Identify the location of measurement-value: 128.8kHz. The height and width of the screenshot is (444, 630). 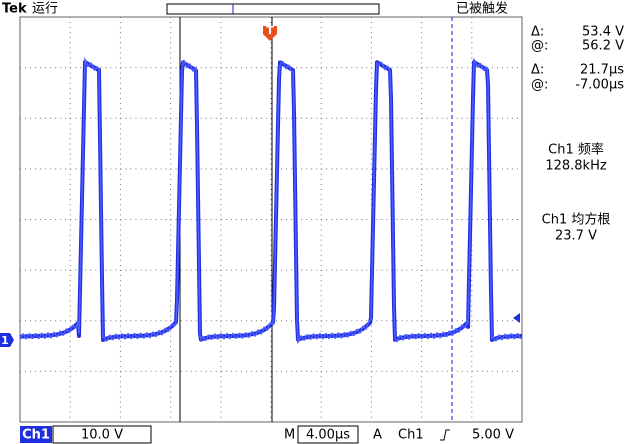
(576, 166).